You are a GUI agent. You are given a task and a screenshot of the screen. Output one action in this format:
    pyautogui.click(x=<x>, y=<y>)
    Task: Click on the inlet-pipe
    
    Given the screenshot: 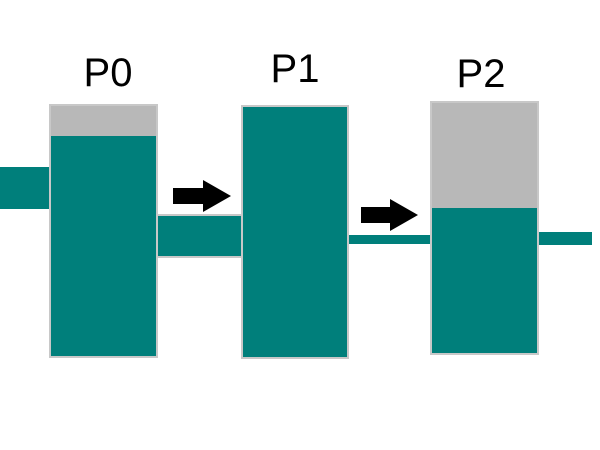 What is the action you would take?
    pyautogui.click(x=26, y=188)
    